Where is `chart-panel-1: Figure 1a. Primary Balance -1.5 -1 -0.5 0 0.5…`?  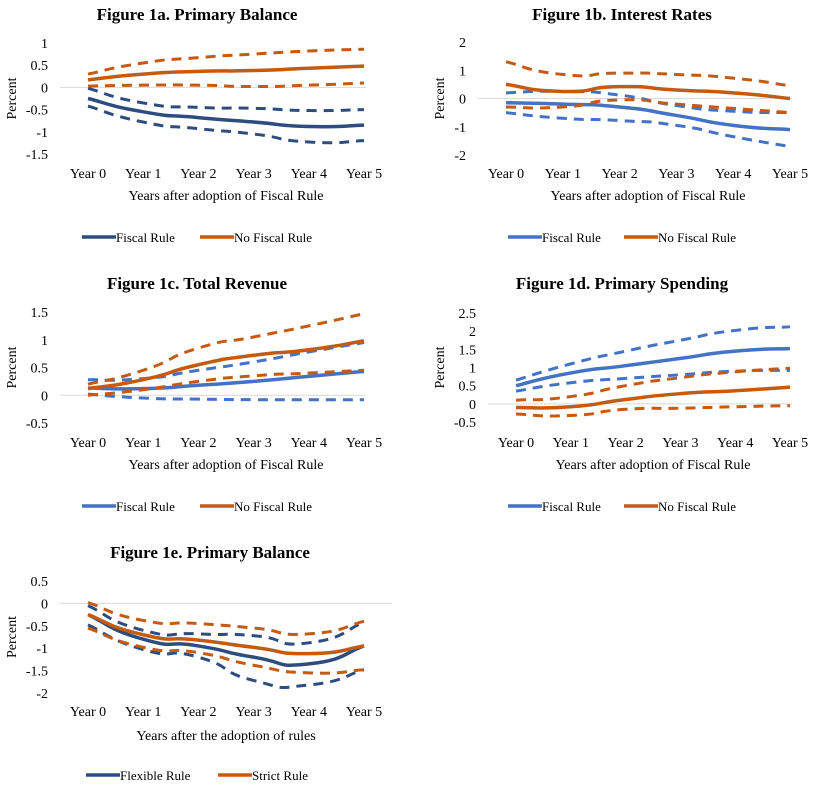 chart-panel-1: Figure 1a. Primary Balance -1.5 -1 -0.5 0 0.5… is located at coordinates (193, 125).